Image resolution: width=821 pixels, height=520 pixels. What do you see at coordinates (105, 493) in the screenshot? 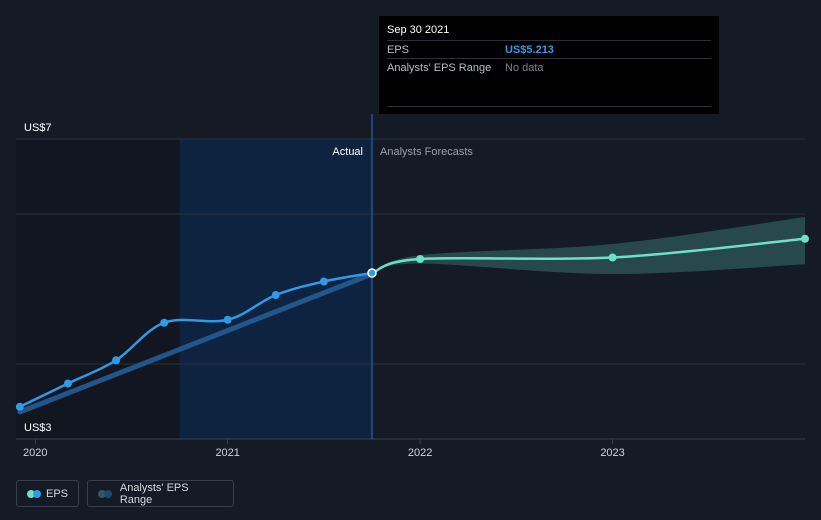
I see `range-legend-swatch-icon` at bounding box center [105, 493].